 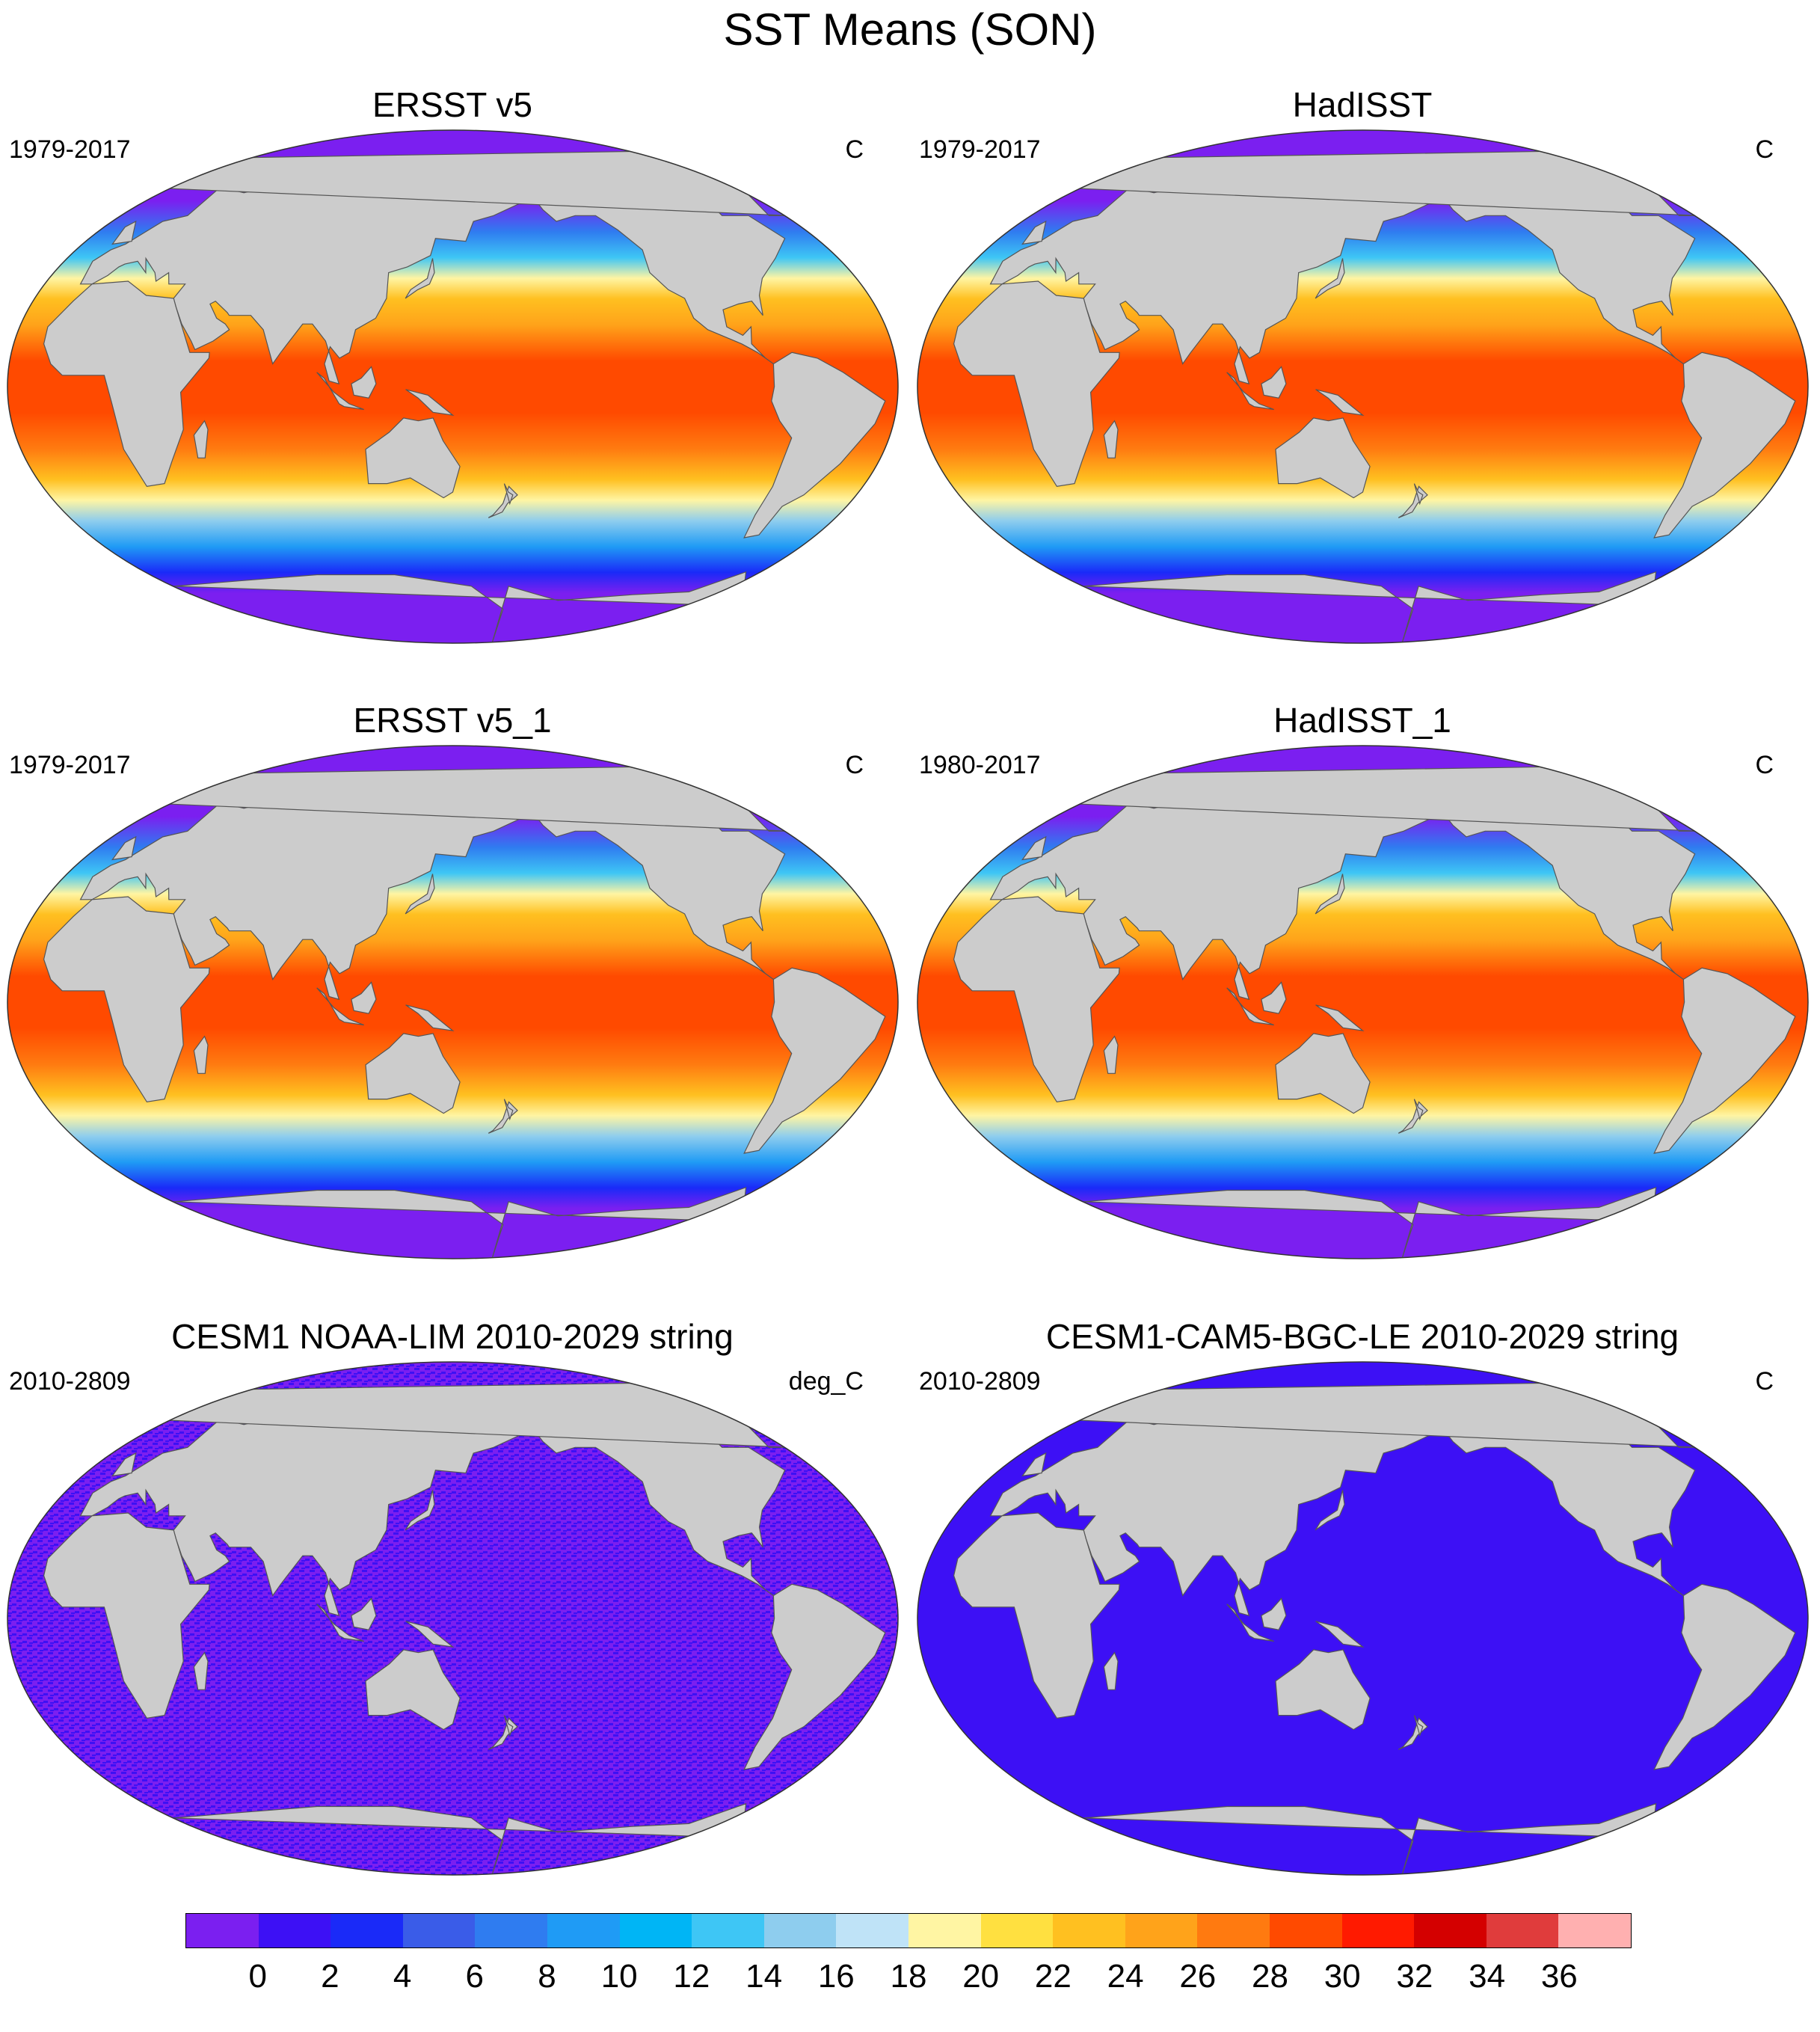 What do you see at coordinates (475, 1976) in the screenshot?
I see `colorbar-tick-label: 6` at bounding box center [475, 1976].